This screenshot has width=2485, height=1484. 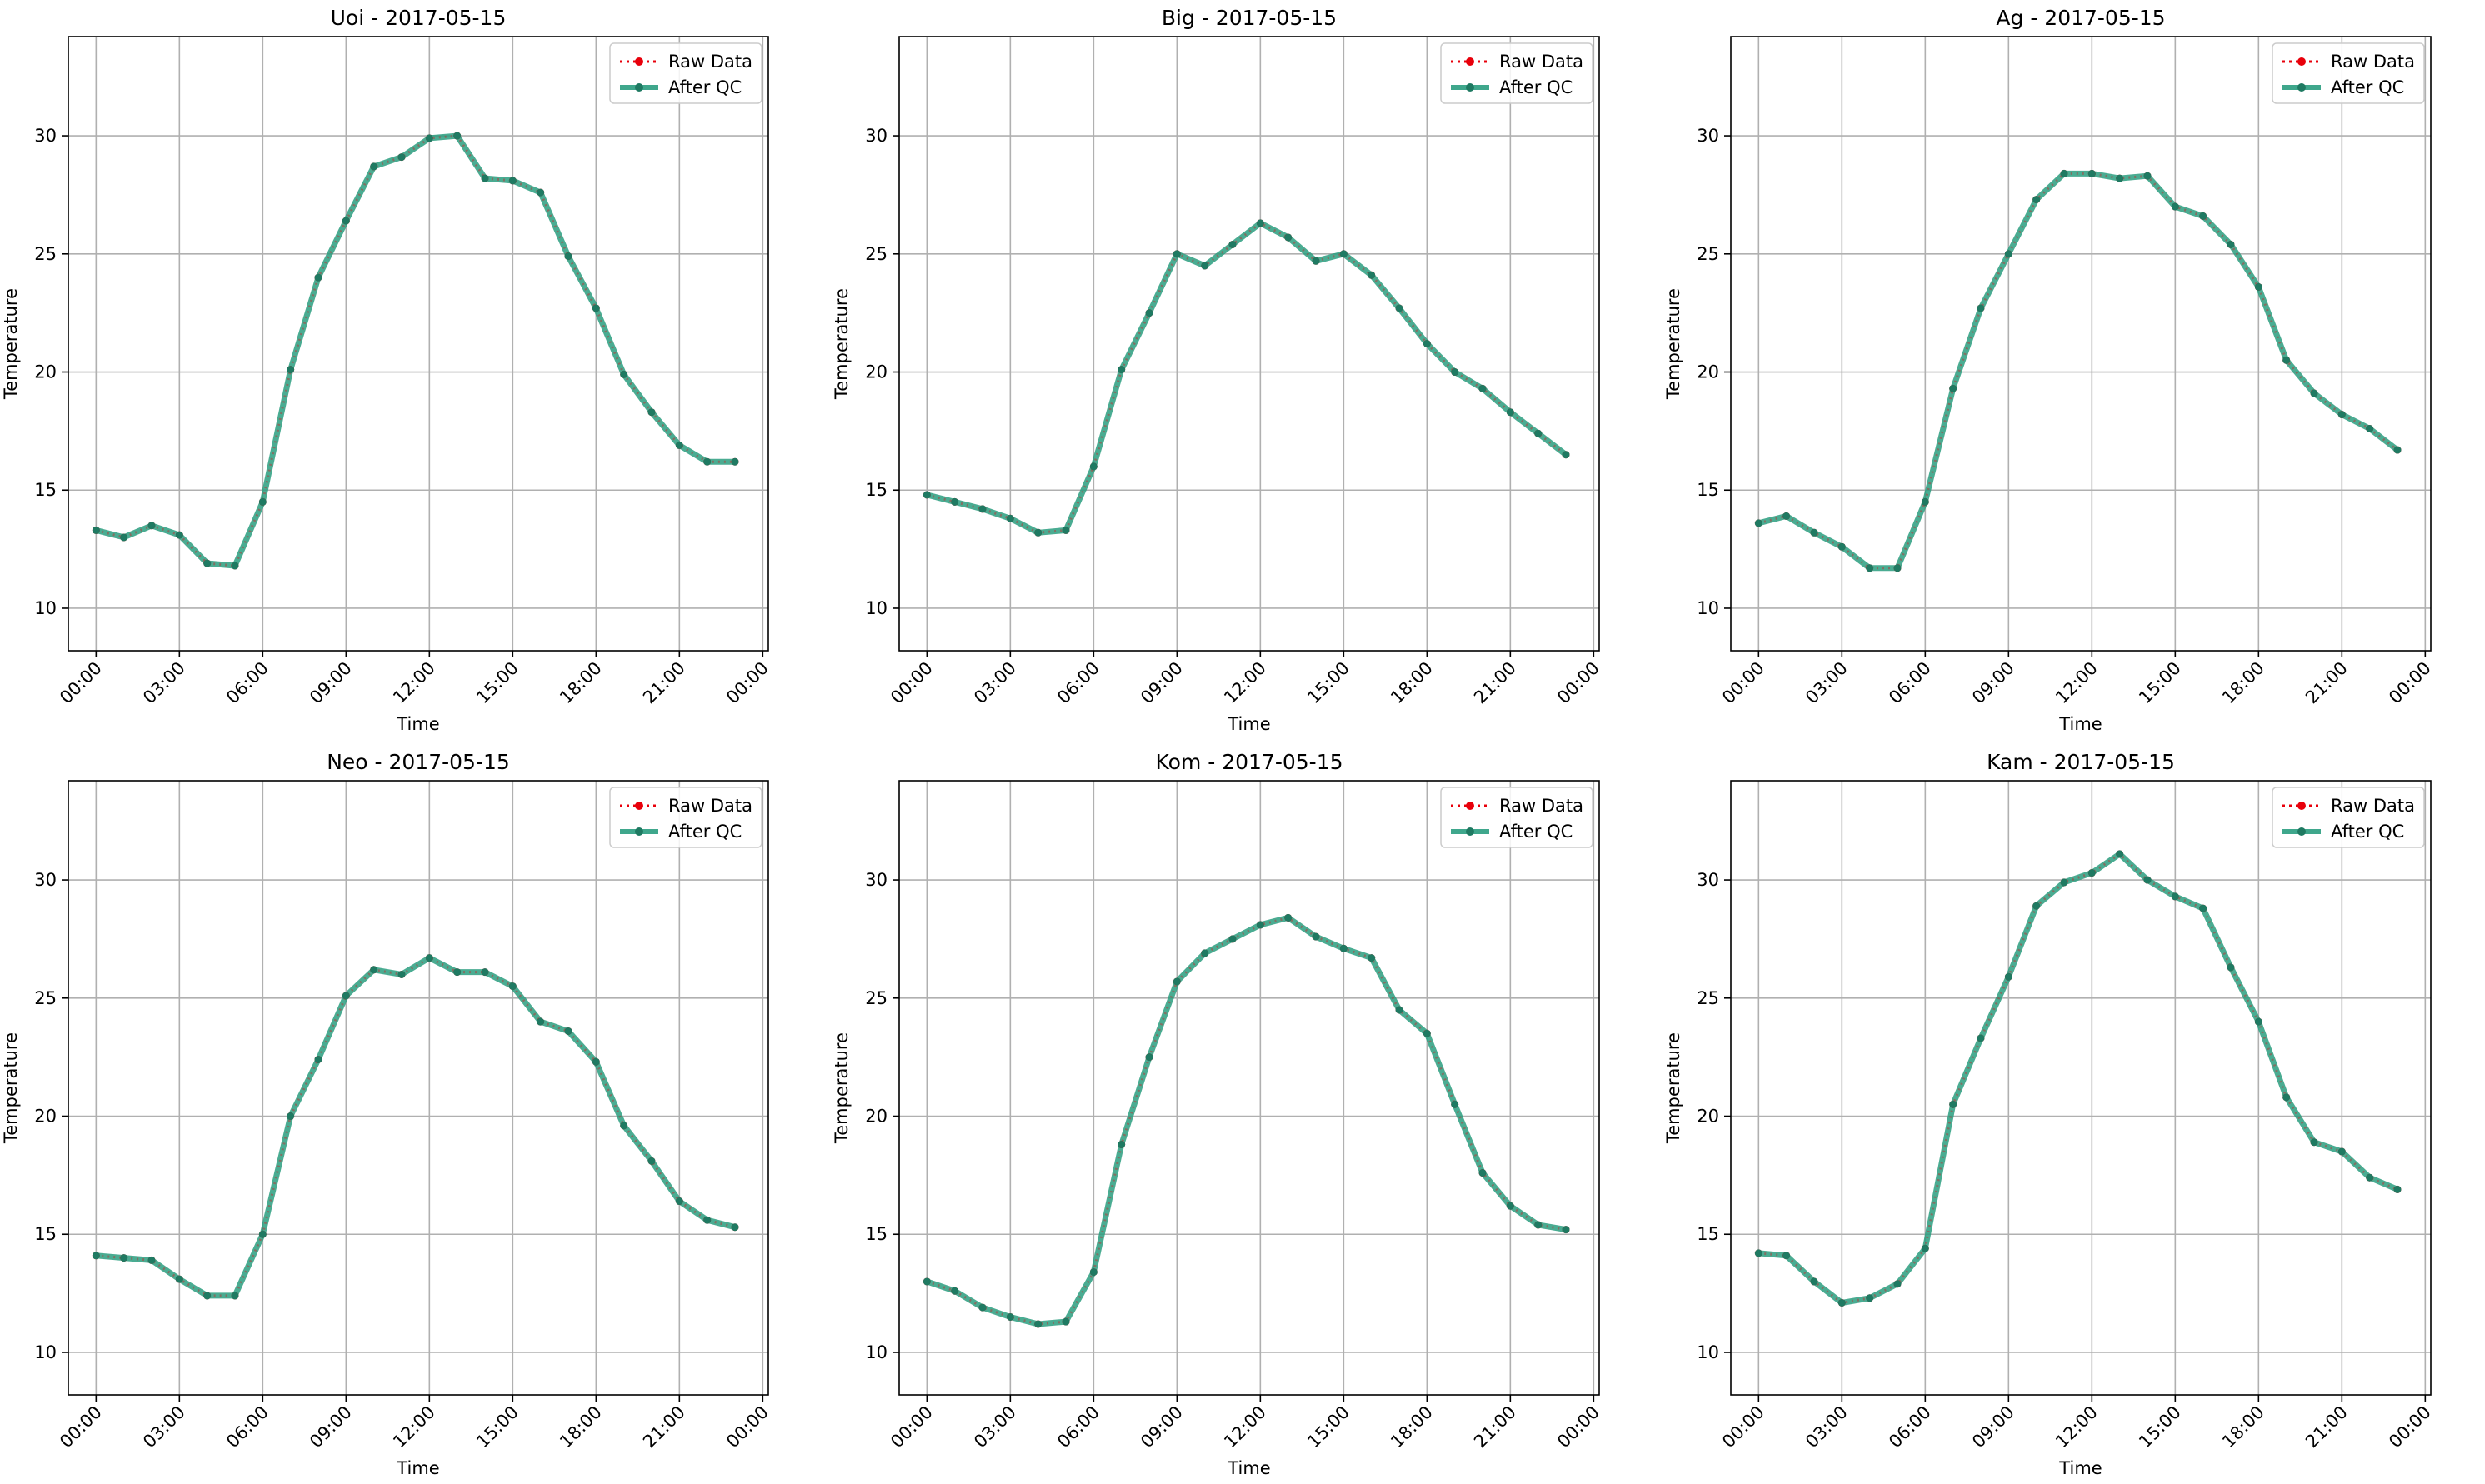 I want to click on y-tick-label: 30, so click(x=45, y=136).